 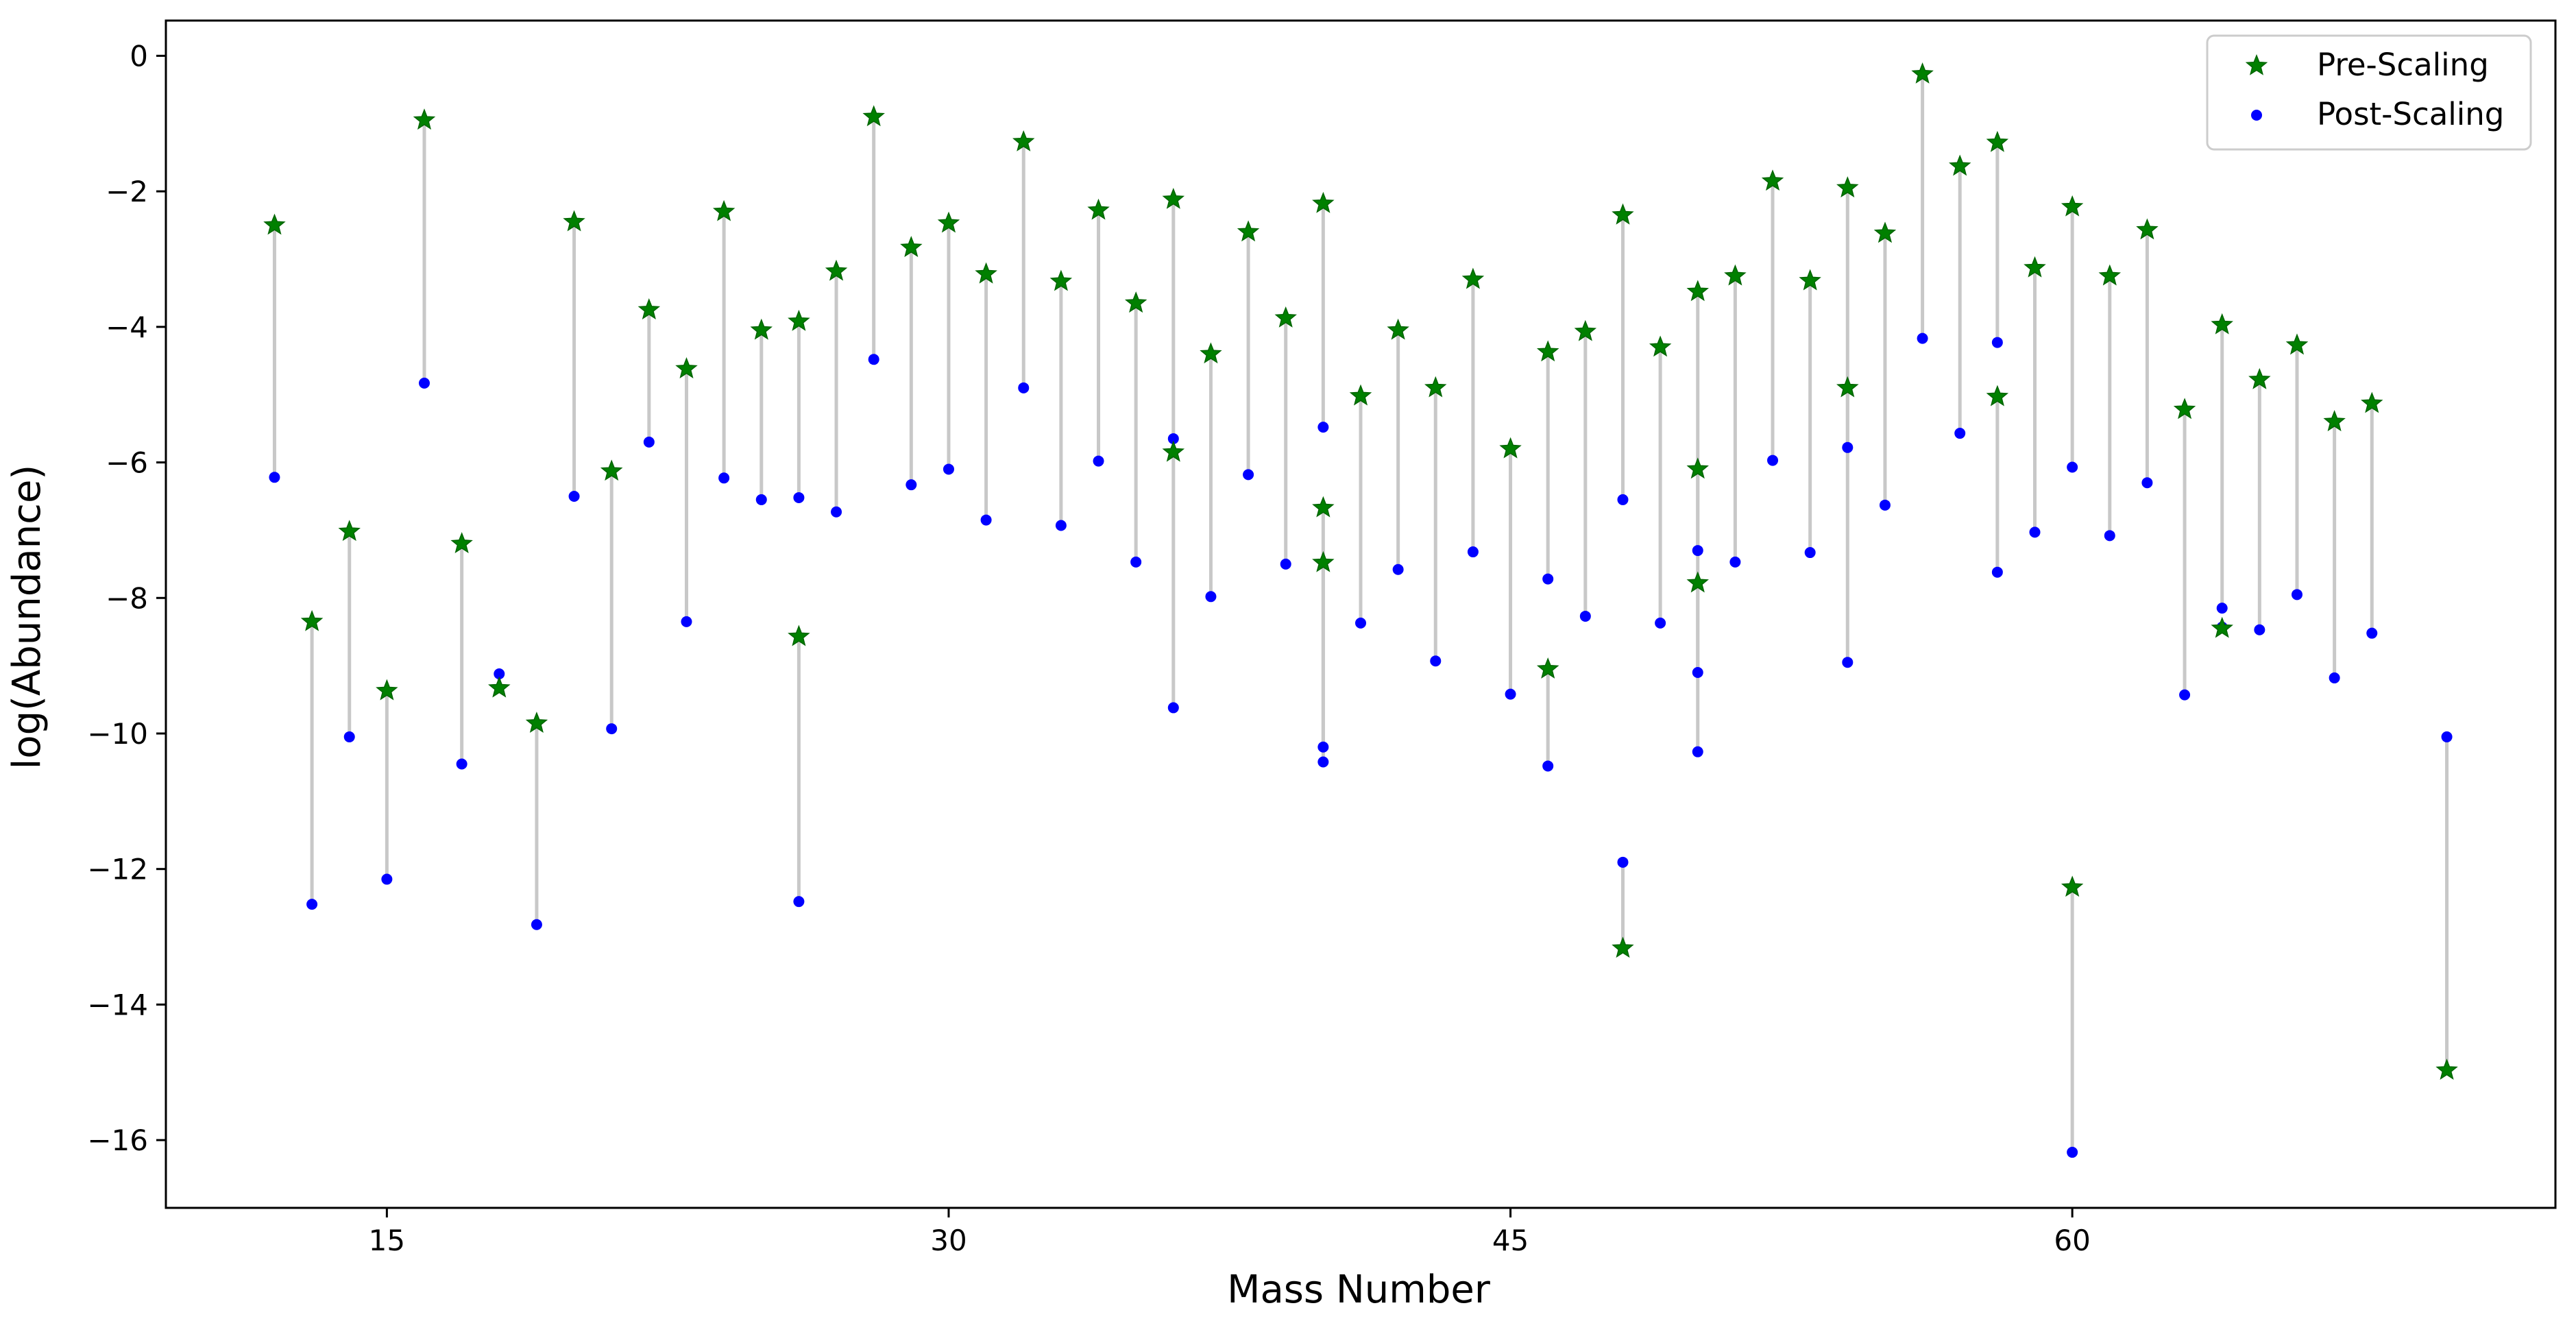 What do you see at coordinates (2256, 64) in the screenshot?
I see `legend-star-marker` at bounding box center [2256, 64].